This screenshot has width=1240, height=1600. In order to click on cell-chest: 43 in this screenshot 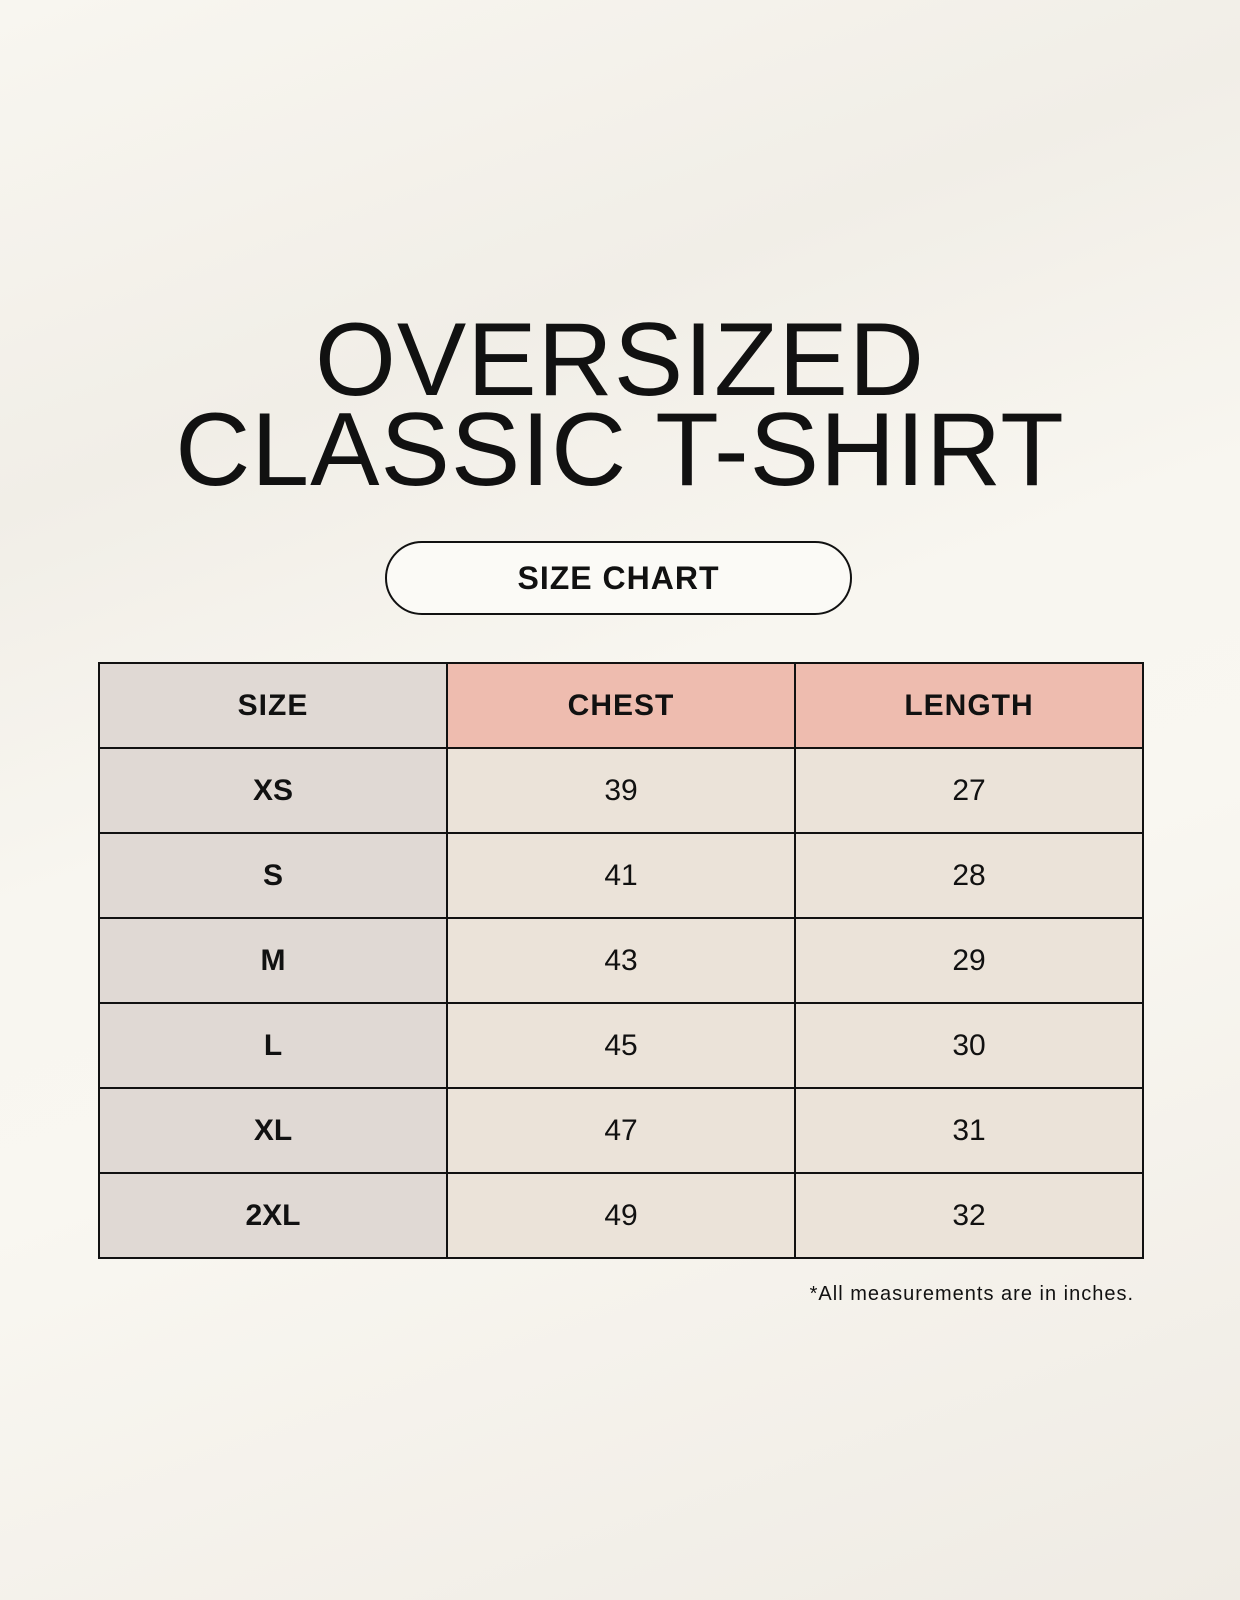, I will do `click(621, 960)`.